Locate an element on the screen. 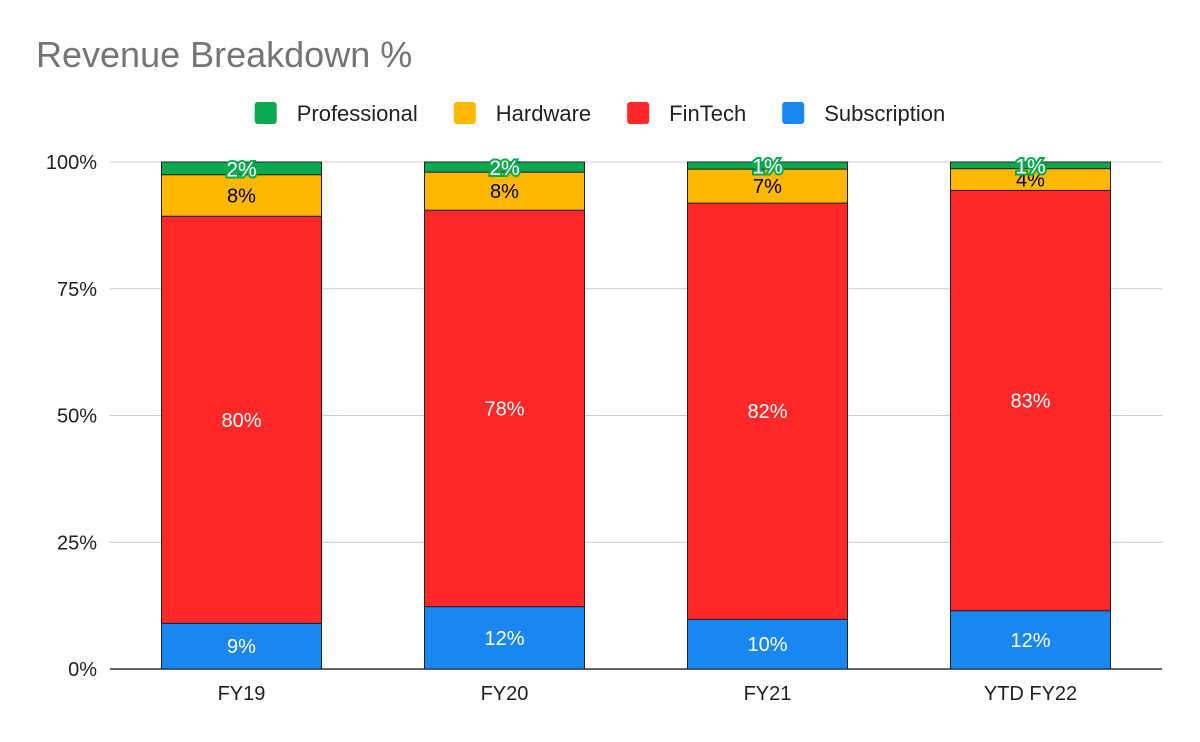 Image resolution: width=1200 pixels, height=742 pixels. x-tick-label: FY20 is located at coordinates (505, 694).